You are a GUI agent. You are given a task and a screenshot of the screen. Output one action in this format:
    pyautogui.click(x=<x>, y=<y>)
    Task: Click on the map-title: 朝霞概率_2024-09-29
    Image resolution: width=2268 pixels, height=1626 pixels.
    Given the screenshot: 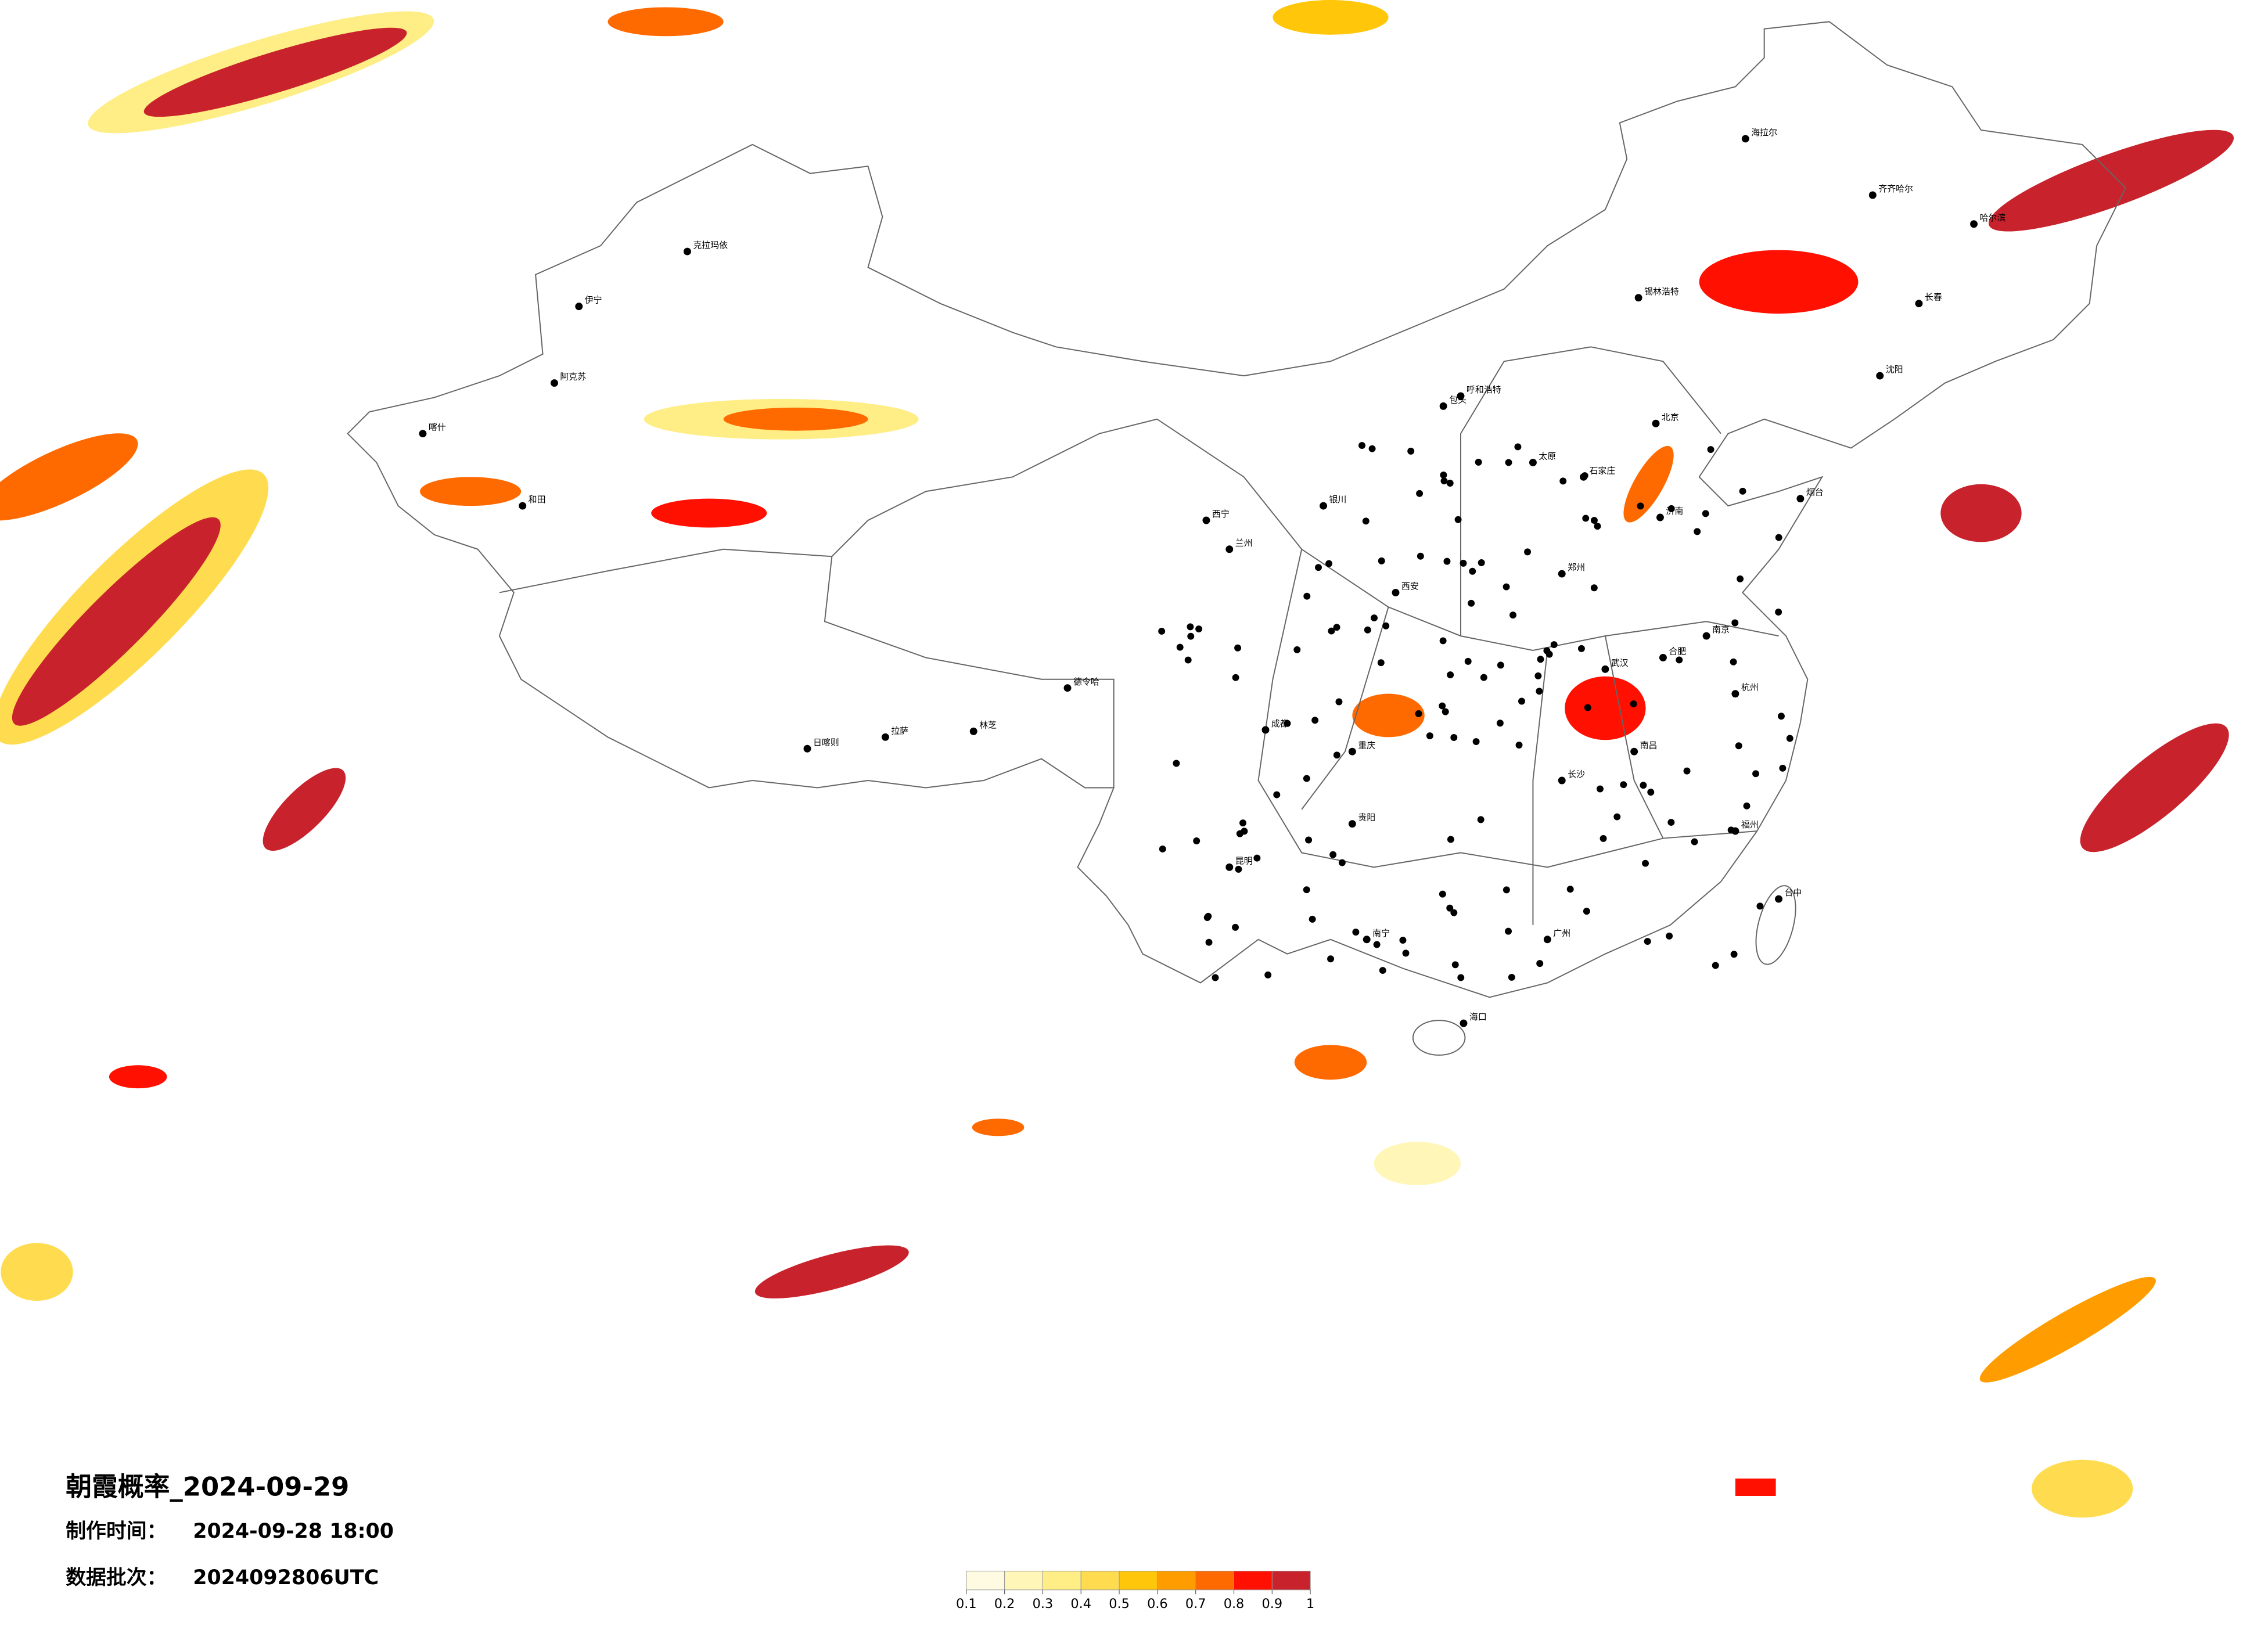 What is the action you would take?
    pyautogui.click(x=207, y=1487)
    